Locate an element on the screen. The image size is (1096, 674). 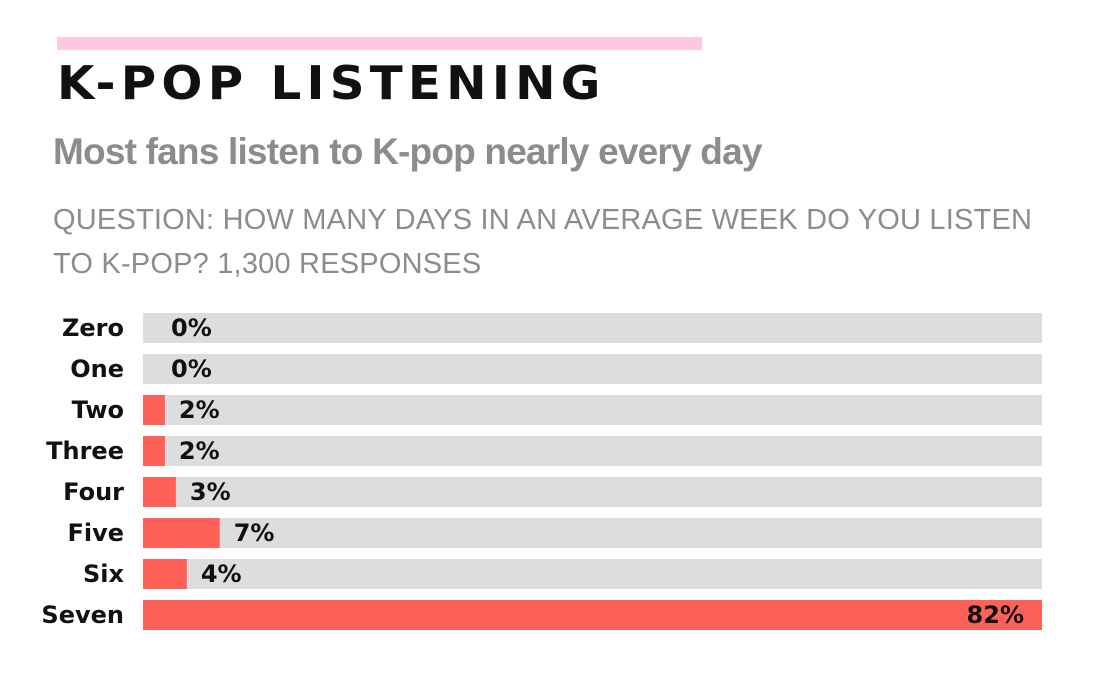
category-label-three: Three is located at coordinates (85, 451).